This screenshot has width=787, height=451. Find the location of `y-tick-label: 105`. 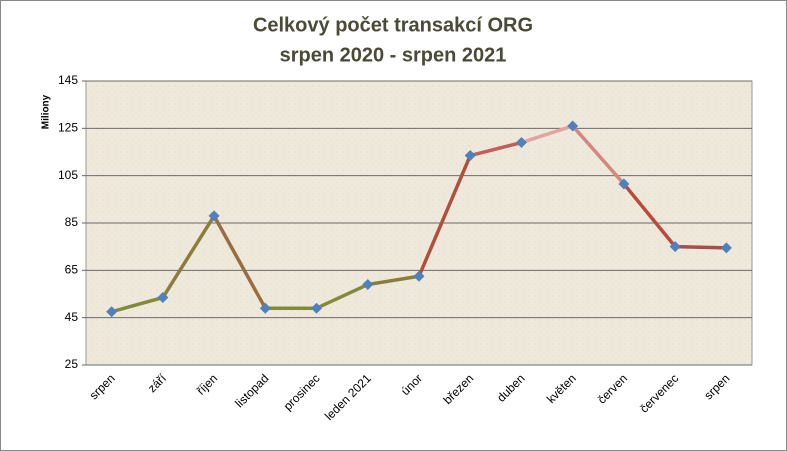

y-tick-label: 105 is located at coordinates (68, 175).